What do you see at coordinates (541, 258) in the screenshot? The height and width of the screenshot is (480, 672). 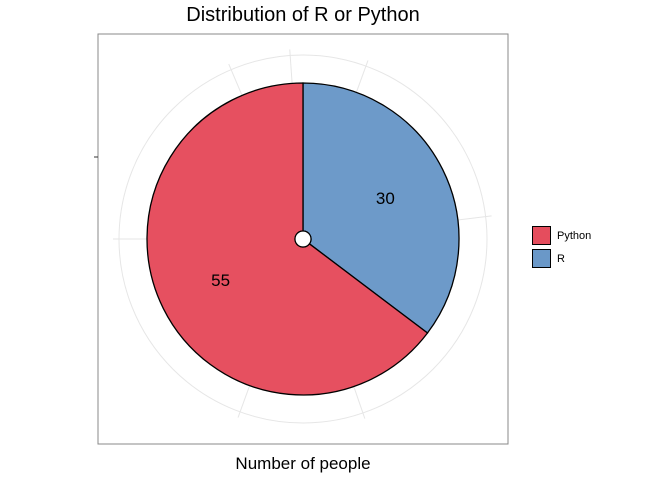 I see `legend-swatch-r` at bounding box center [541, 258].